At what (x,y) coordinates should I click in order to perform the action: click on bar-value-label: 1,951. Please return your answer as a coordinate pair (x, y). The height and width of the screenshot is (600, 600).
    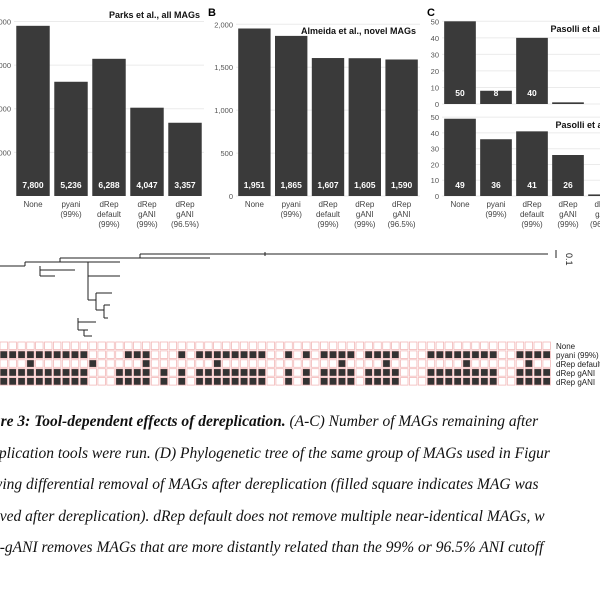
    Looking at the image, I should click on (255, 185).